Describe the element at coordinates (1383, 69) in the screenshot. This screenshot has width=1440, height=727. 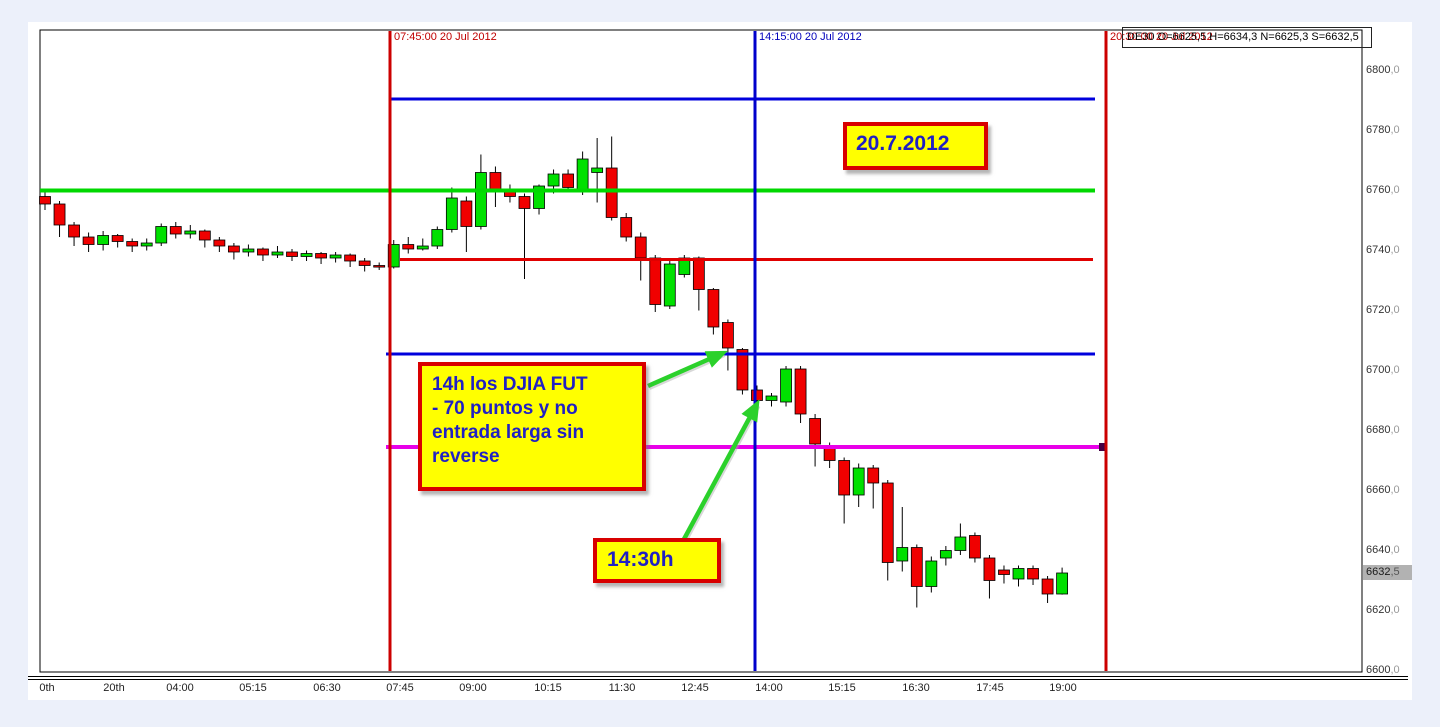
I see `y-axis-label: 6800,0` at that location.